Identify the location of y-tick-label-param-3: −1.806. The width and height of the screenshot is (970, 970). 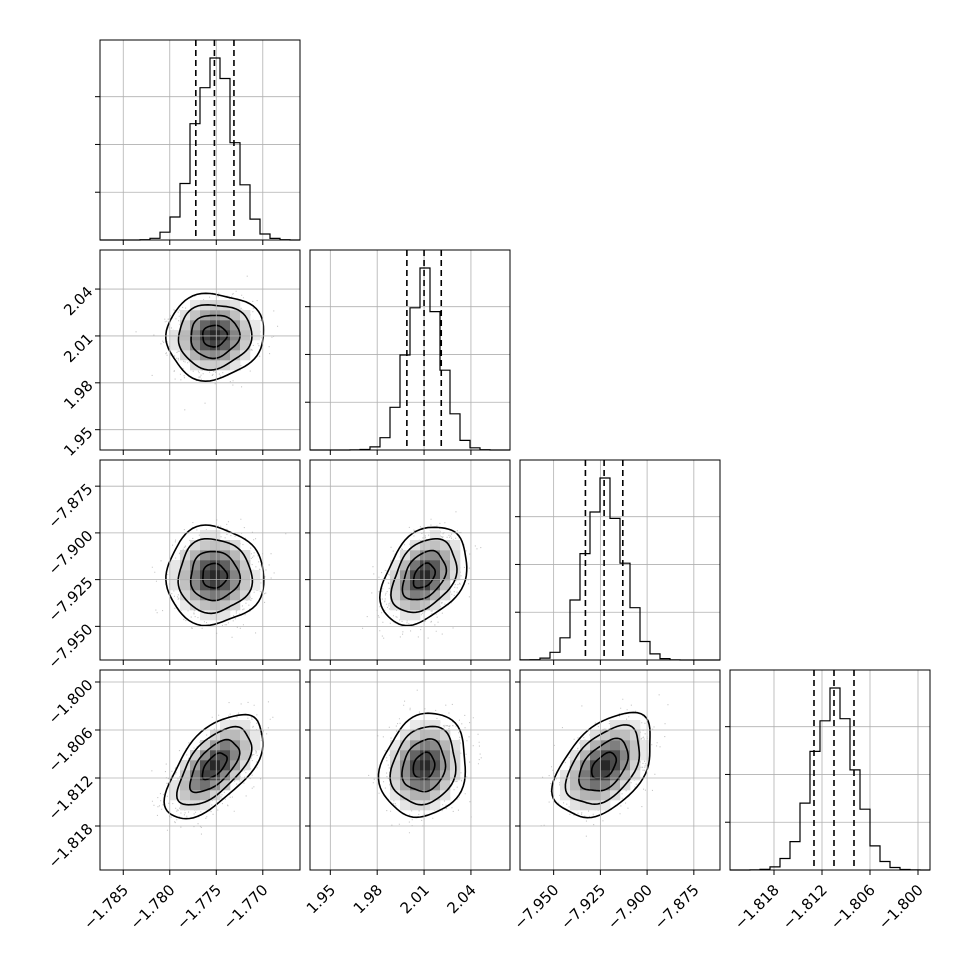
(71, 750).